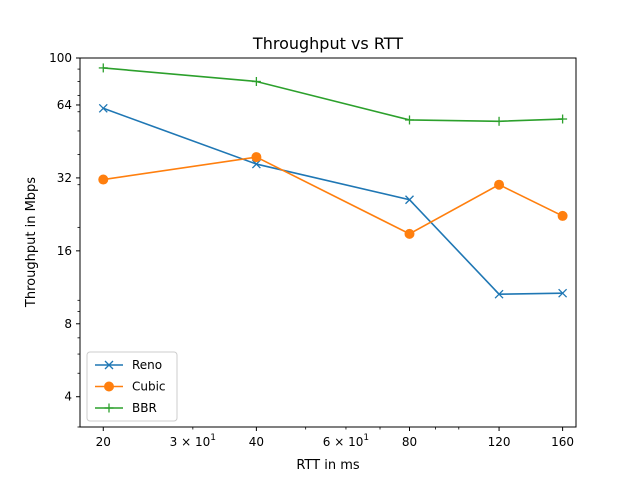  I want to click on x-minor-tick-label: 3 × 10¹, so click(193, 441).